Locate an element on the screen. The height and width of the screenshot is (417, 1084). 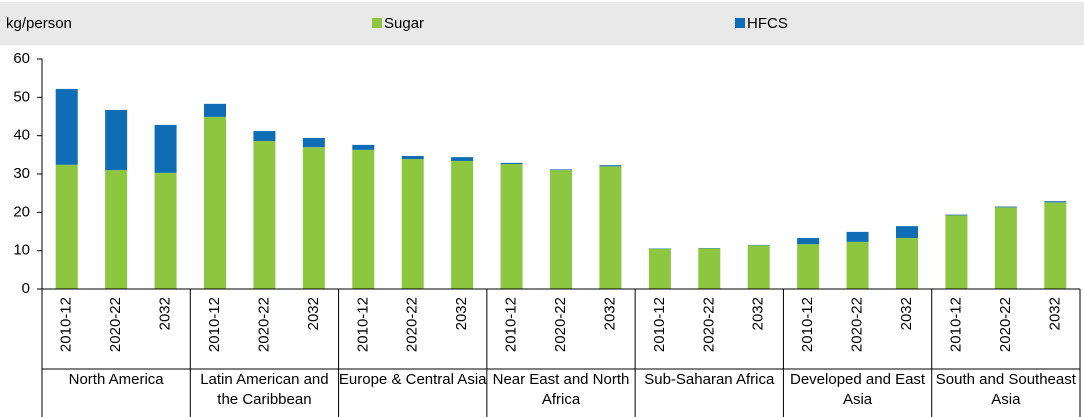
group-box: Developed and East Asia is located at coordinates (858, 389).